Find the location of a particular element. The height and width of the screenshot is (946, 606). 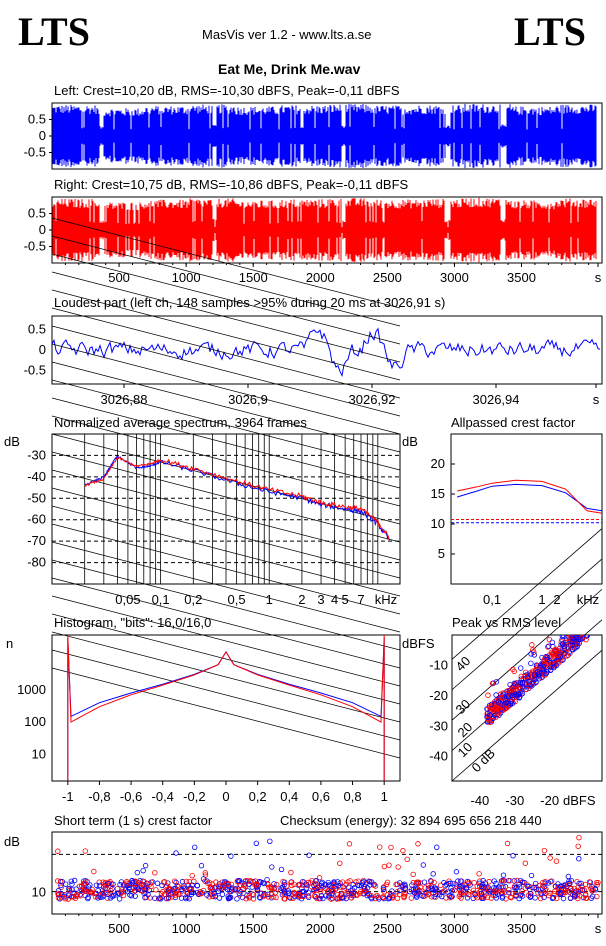

peak-vs-rms-crest-label: 30 is located at coordinates (463, 706).